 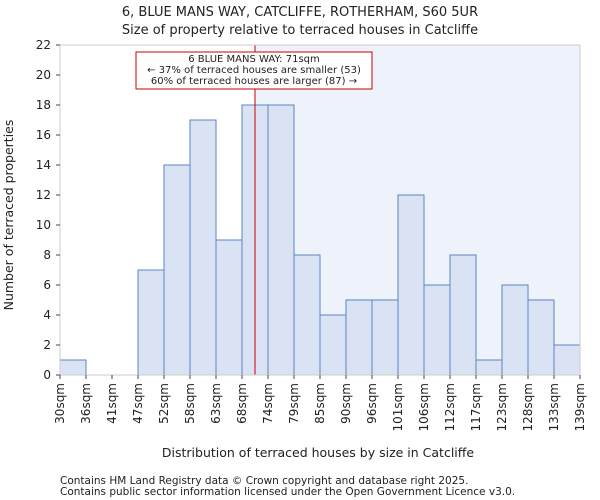 I want to click on x-tick-label: 139sqm, so click(x=580, y=407).